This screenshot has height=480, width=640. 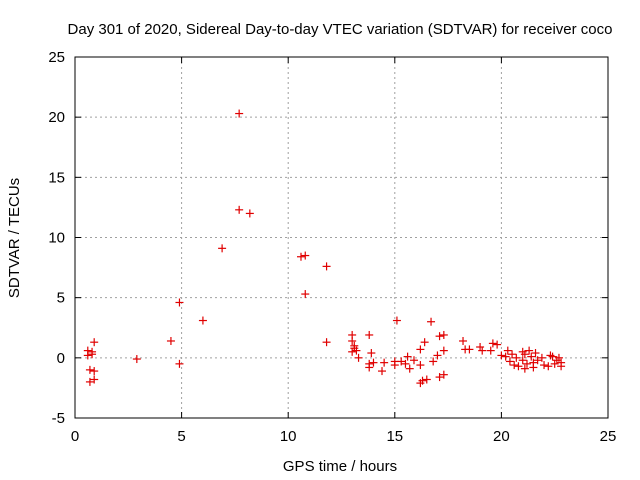 I want to click on x-tick-label: 5, so click(x=181, y=436).